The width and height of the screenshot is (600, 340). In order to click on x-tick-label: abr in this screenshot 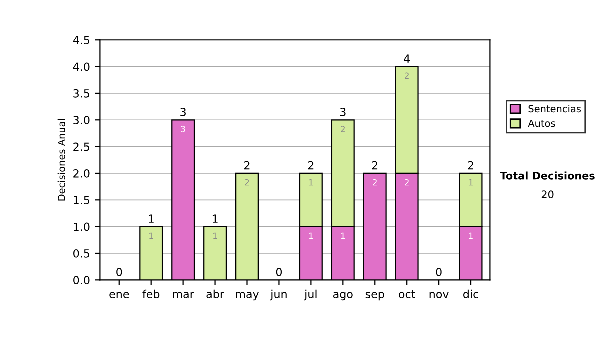, I will do `click(215, 294)`.